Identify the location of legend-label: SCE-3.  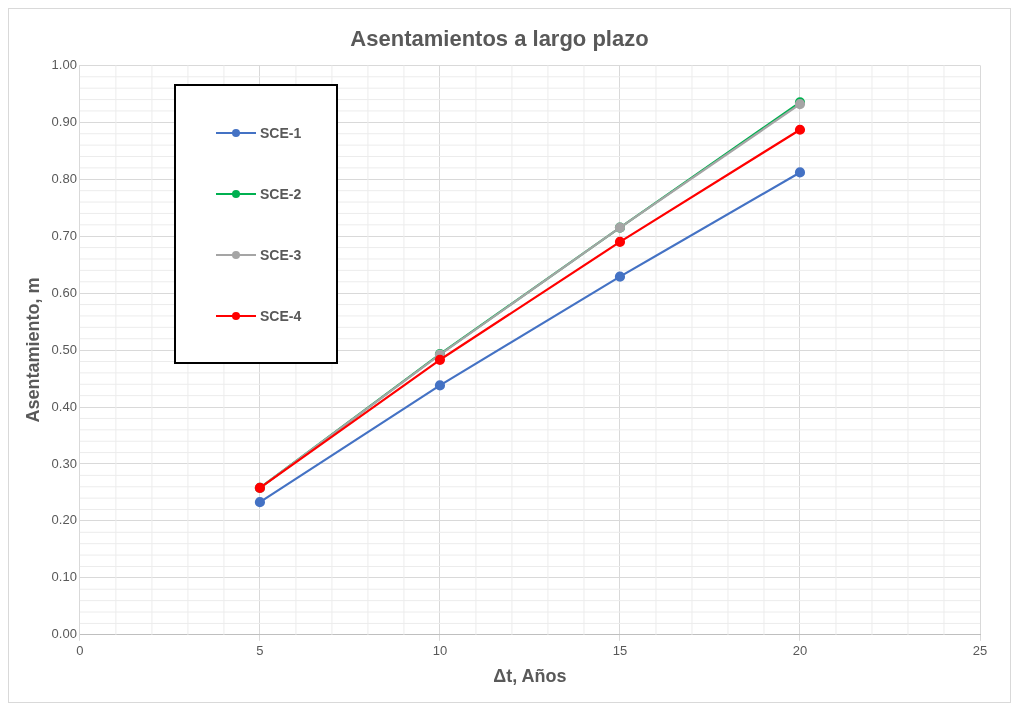
(281, 254).